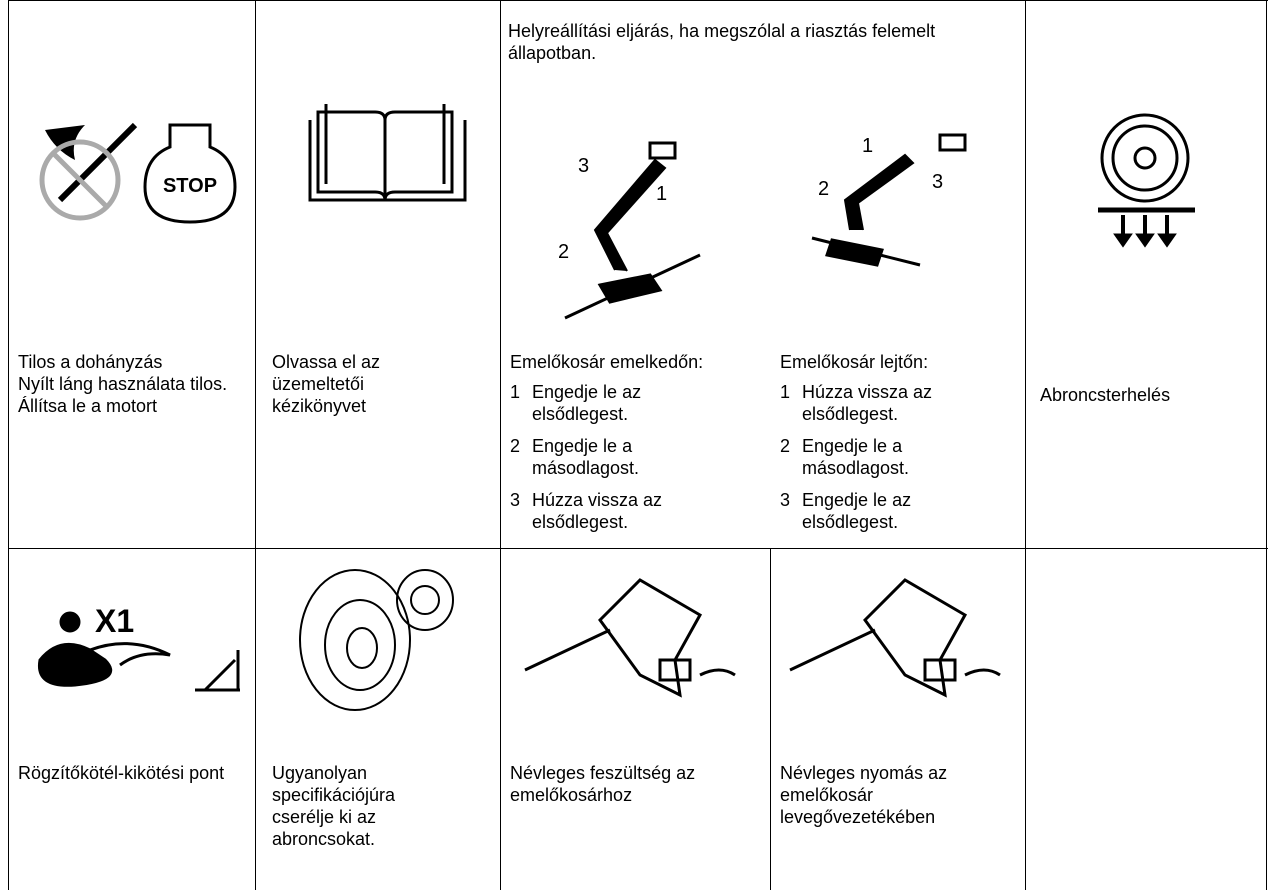 The height and width of the screenshot is (890, 1268). What do you see at coordinates (889, 200) in the screenshot?
I see `boom-lift-icon: 1 2 3` at bounding box center [889, 200].